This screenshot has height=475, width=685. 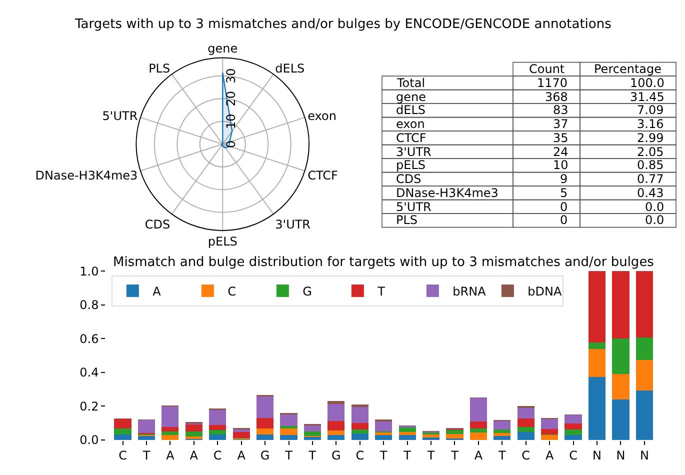 I want to click on y-tick-label: 0.4, so click(x=89, y=373).